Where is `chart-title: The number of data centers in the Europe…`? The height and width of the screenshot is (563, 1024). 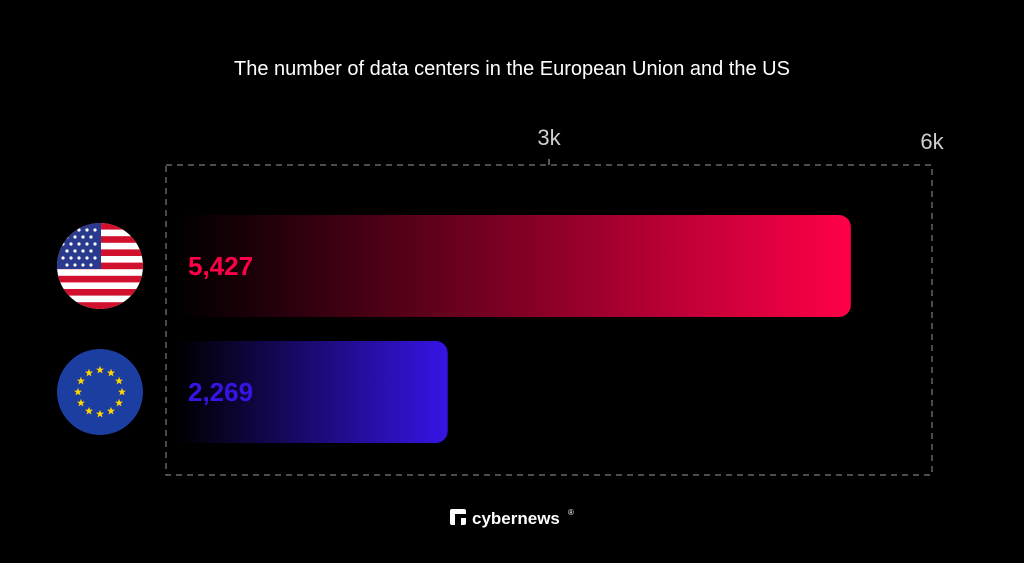 chart-title: The number of data centers in the Europe… is located at coordinates (512, 69).